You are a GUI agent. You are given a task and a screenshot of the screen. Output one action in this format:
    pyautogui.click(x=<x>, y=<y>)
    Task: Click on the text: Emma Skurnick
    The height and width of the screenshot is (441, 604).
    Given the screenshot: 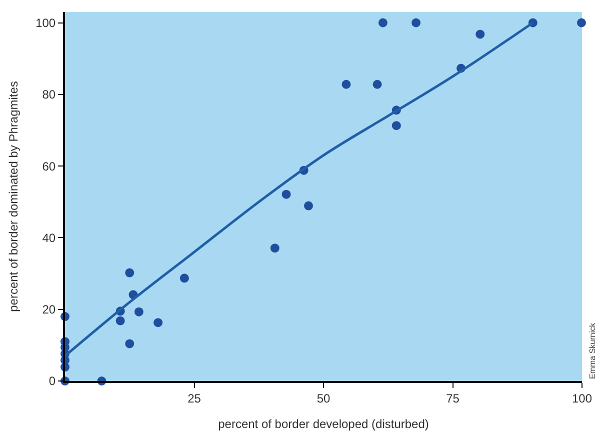 What is the action you would take?
    pyautogui.click(x=592, y=350)
    